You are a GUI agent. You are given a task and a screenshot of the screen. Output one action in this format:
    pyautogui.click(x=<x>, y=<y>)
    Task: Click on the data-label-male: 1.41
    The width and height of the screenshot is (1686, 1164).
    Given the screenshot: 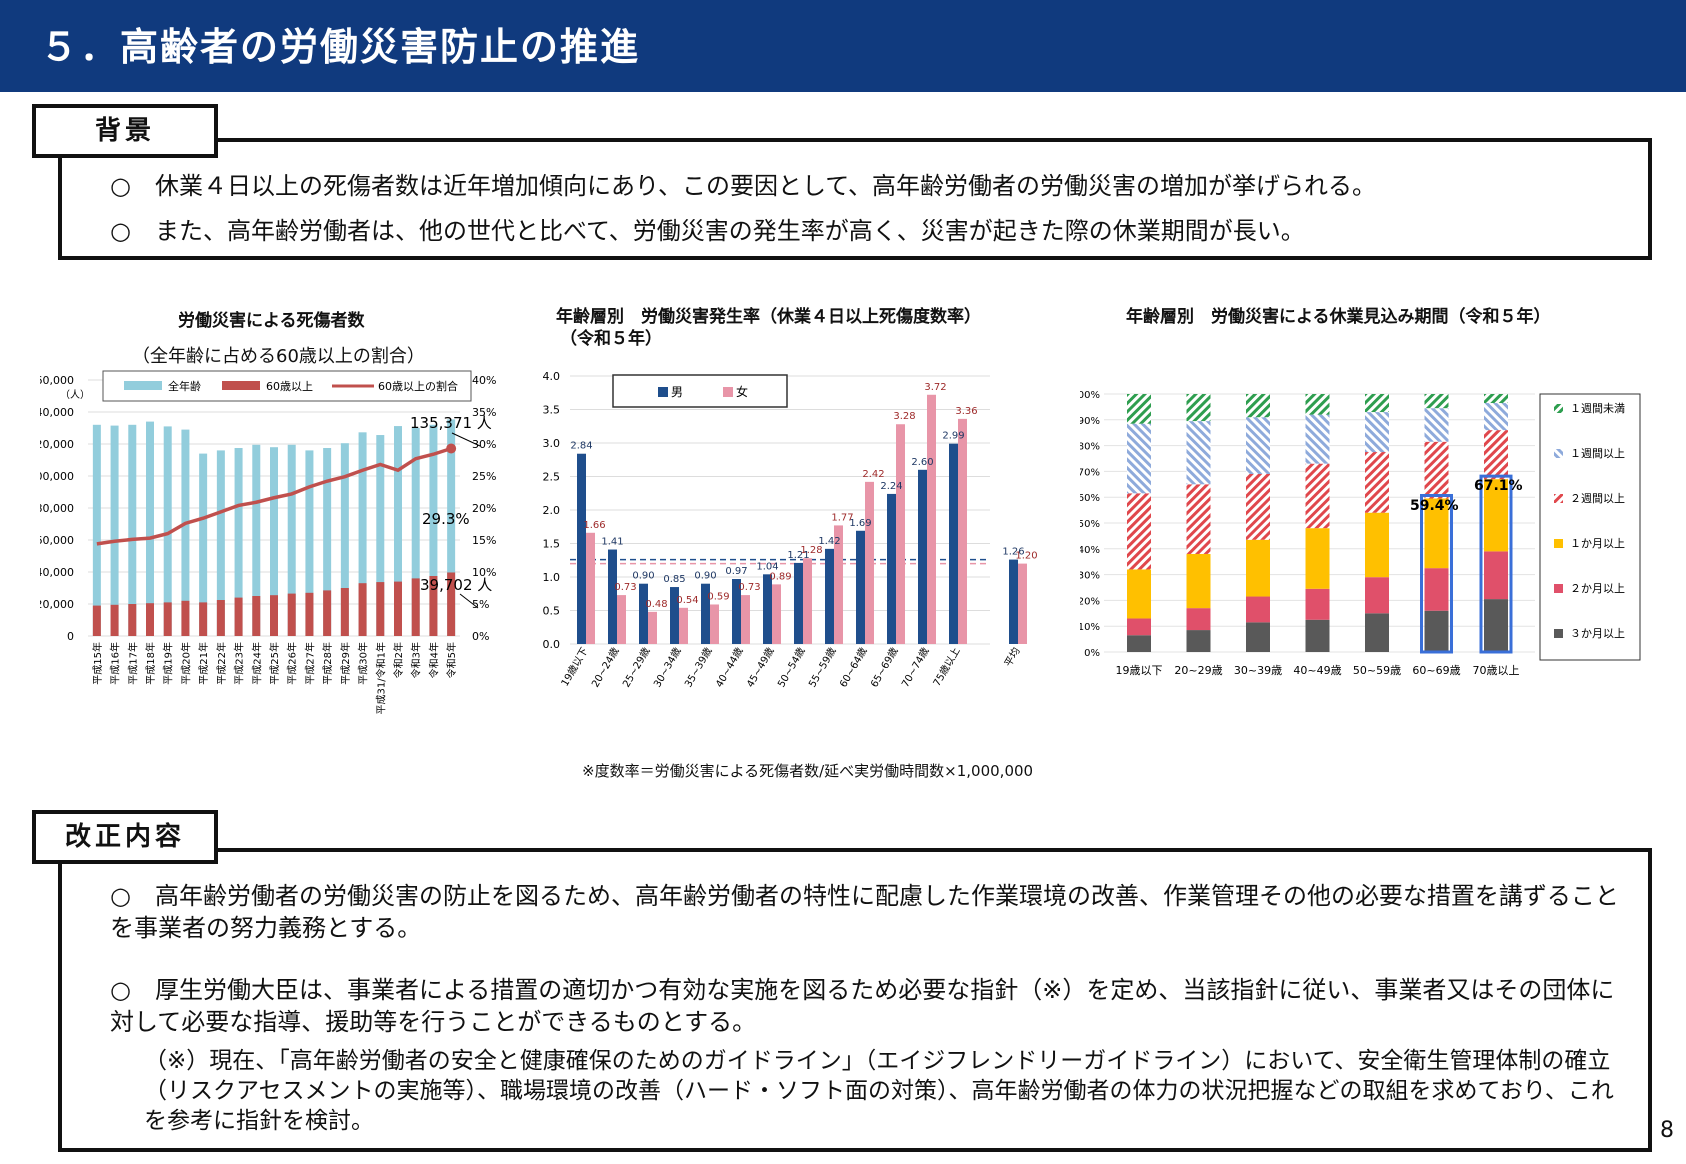 What is the action you would take?
    pyautogui.click(x=612, y=542)
    